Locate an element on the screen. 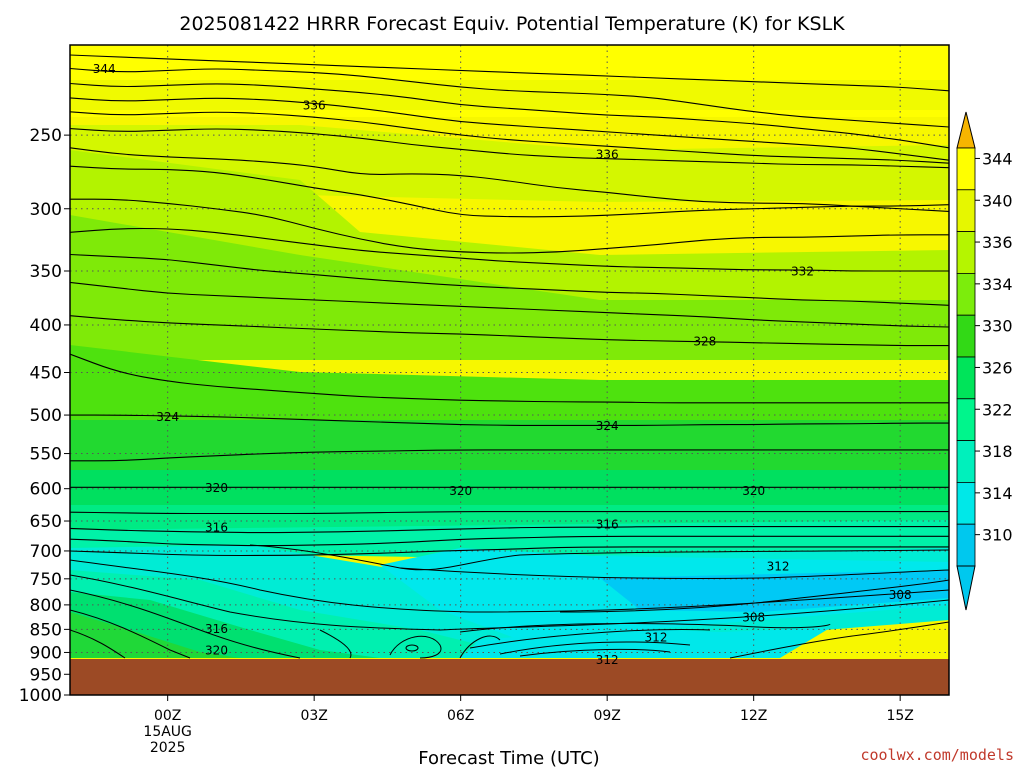 This screenshot has height=768, width=1024. y-tick-label: 400 is located at coordinates (46, 326).